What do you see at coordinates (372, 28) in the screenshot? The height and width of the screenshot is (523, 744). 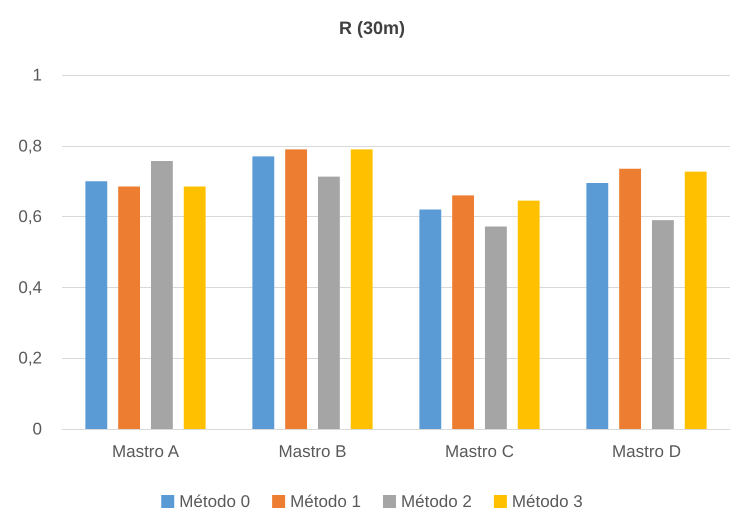 I see `chart-title: R (30m)` at bounding box center [372, 28].